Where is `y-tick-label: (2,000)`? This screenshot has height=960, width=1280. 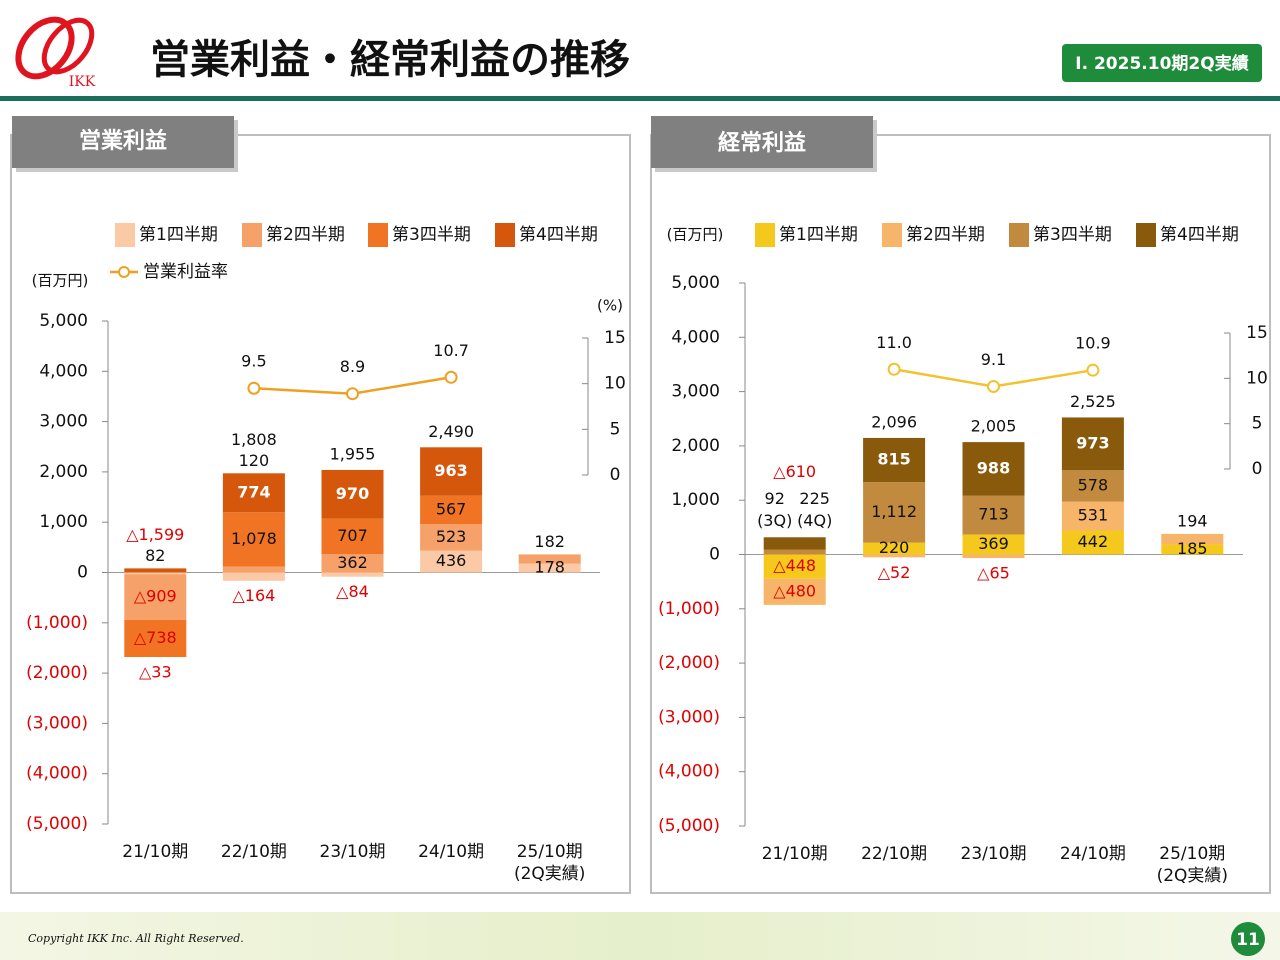 y-tick-label: (2,000) is located at coordinates (689, 663).